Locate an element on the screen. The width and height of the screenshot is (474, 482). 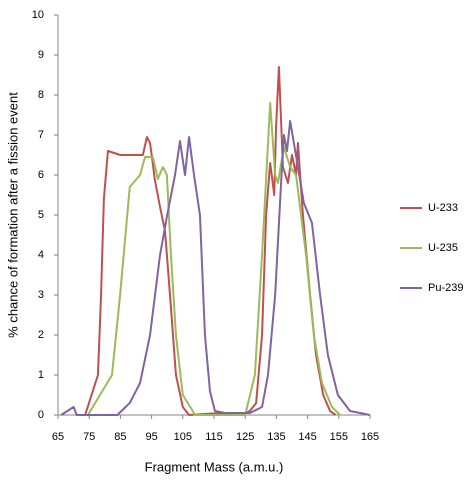
y-tick-label: 5 is located at coordinates (41, 215).